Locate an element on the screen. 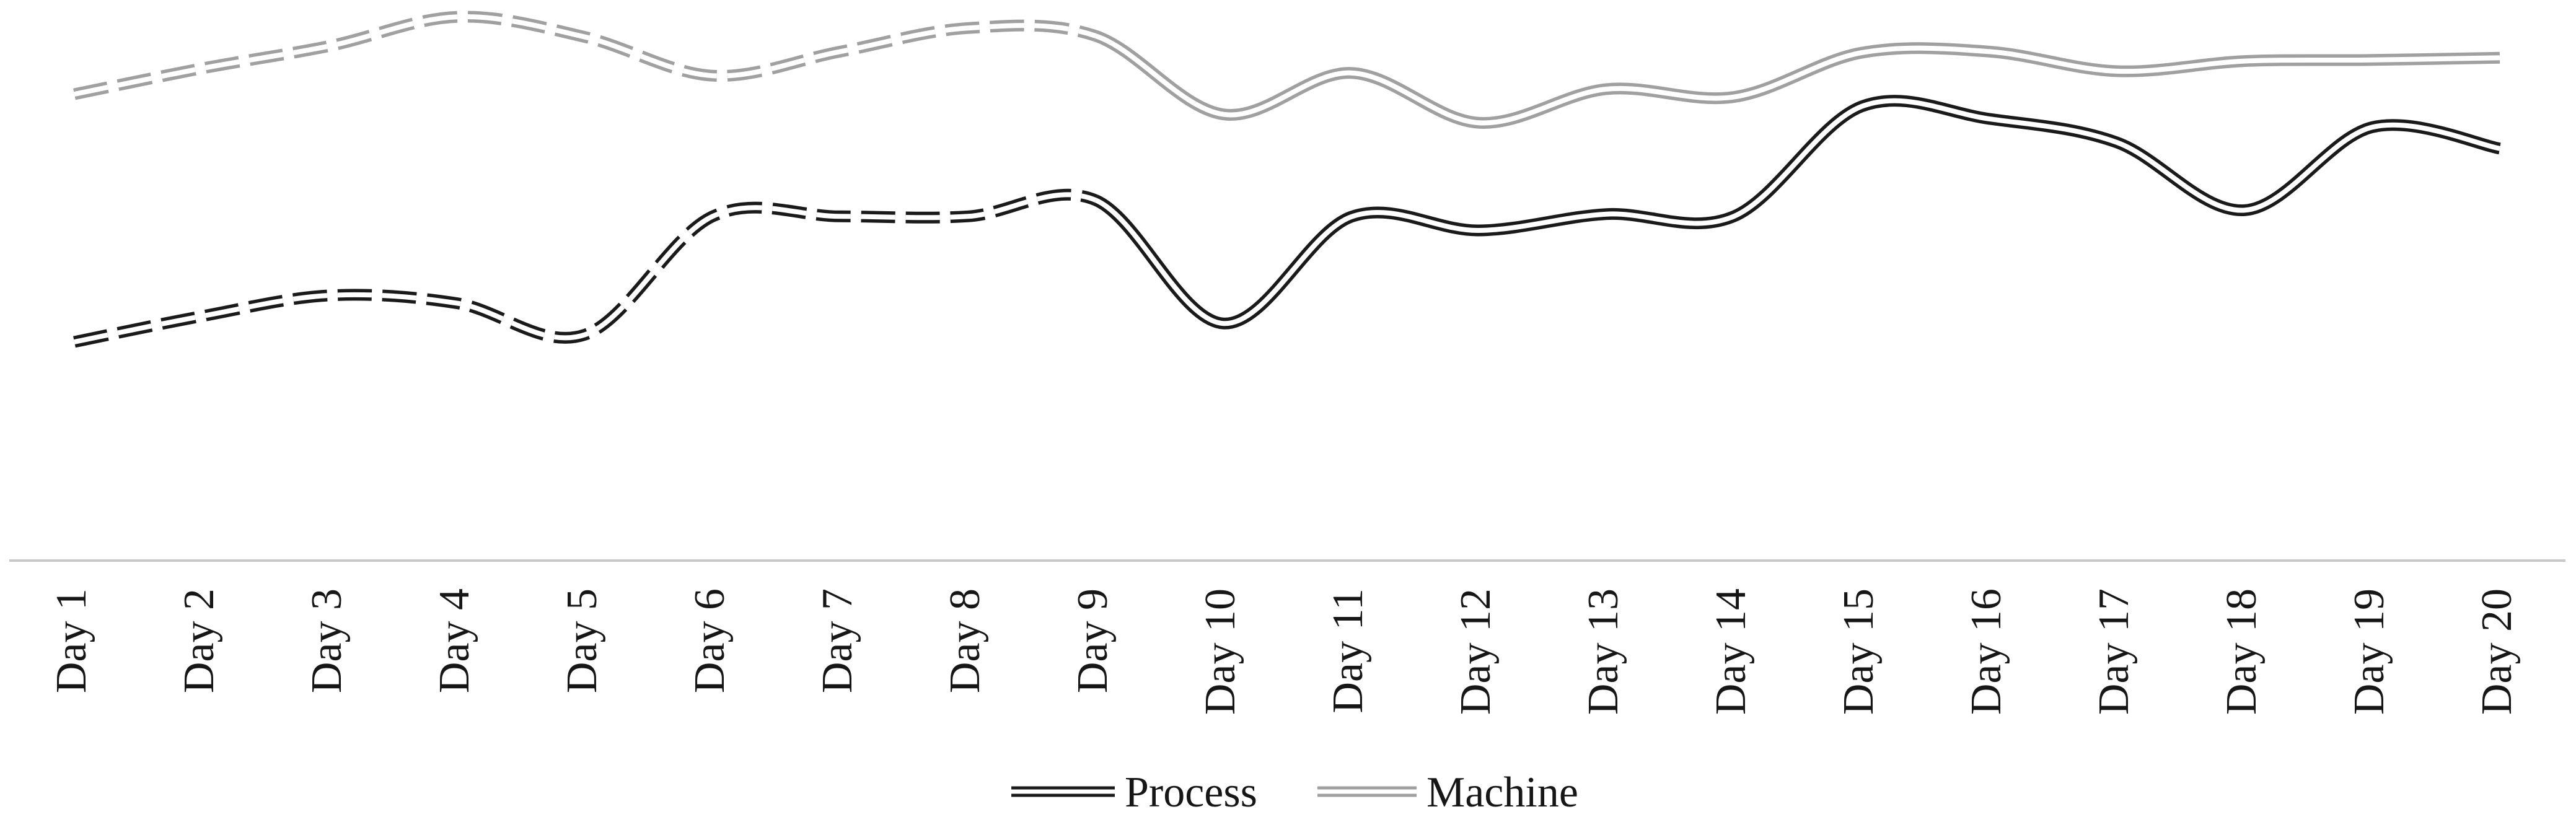 The width and height of the screenshot is (2576, 817). x-axis-label-day-7: Day 7 is located at coordinates (838, 641).